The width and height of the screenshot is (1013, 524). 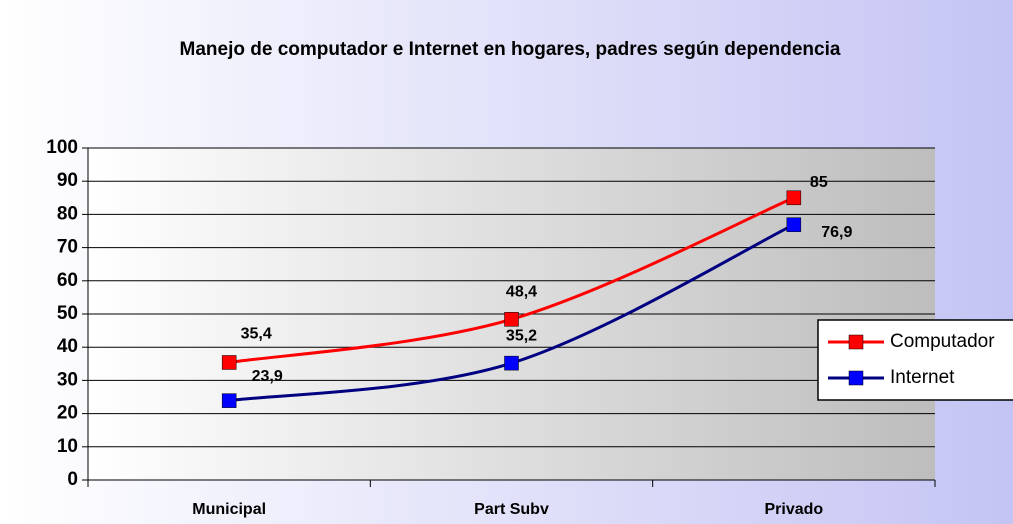 What do you see at coordinates (256, 334) in the screenshot?
I see `data-label: 35,4` at bounding box center [256, 334].